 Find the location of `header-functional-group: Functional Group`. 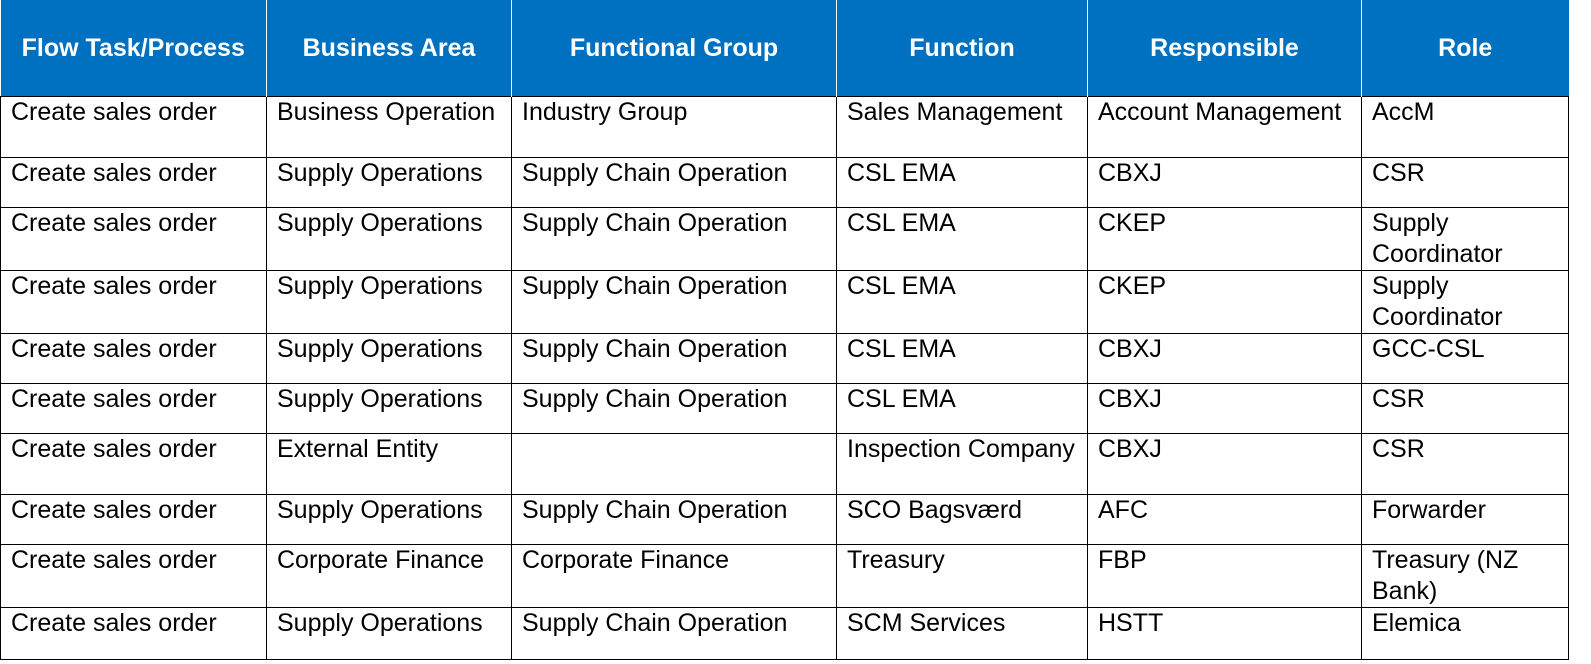

header-functional-group: Functional Group is located at coordinates (674, 48).